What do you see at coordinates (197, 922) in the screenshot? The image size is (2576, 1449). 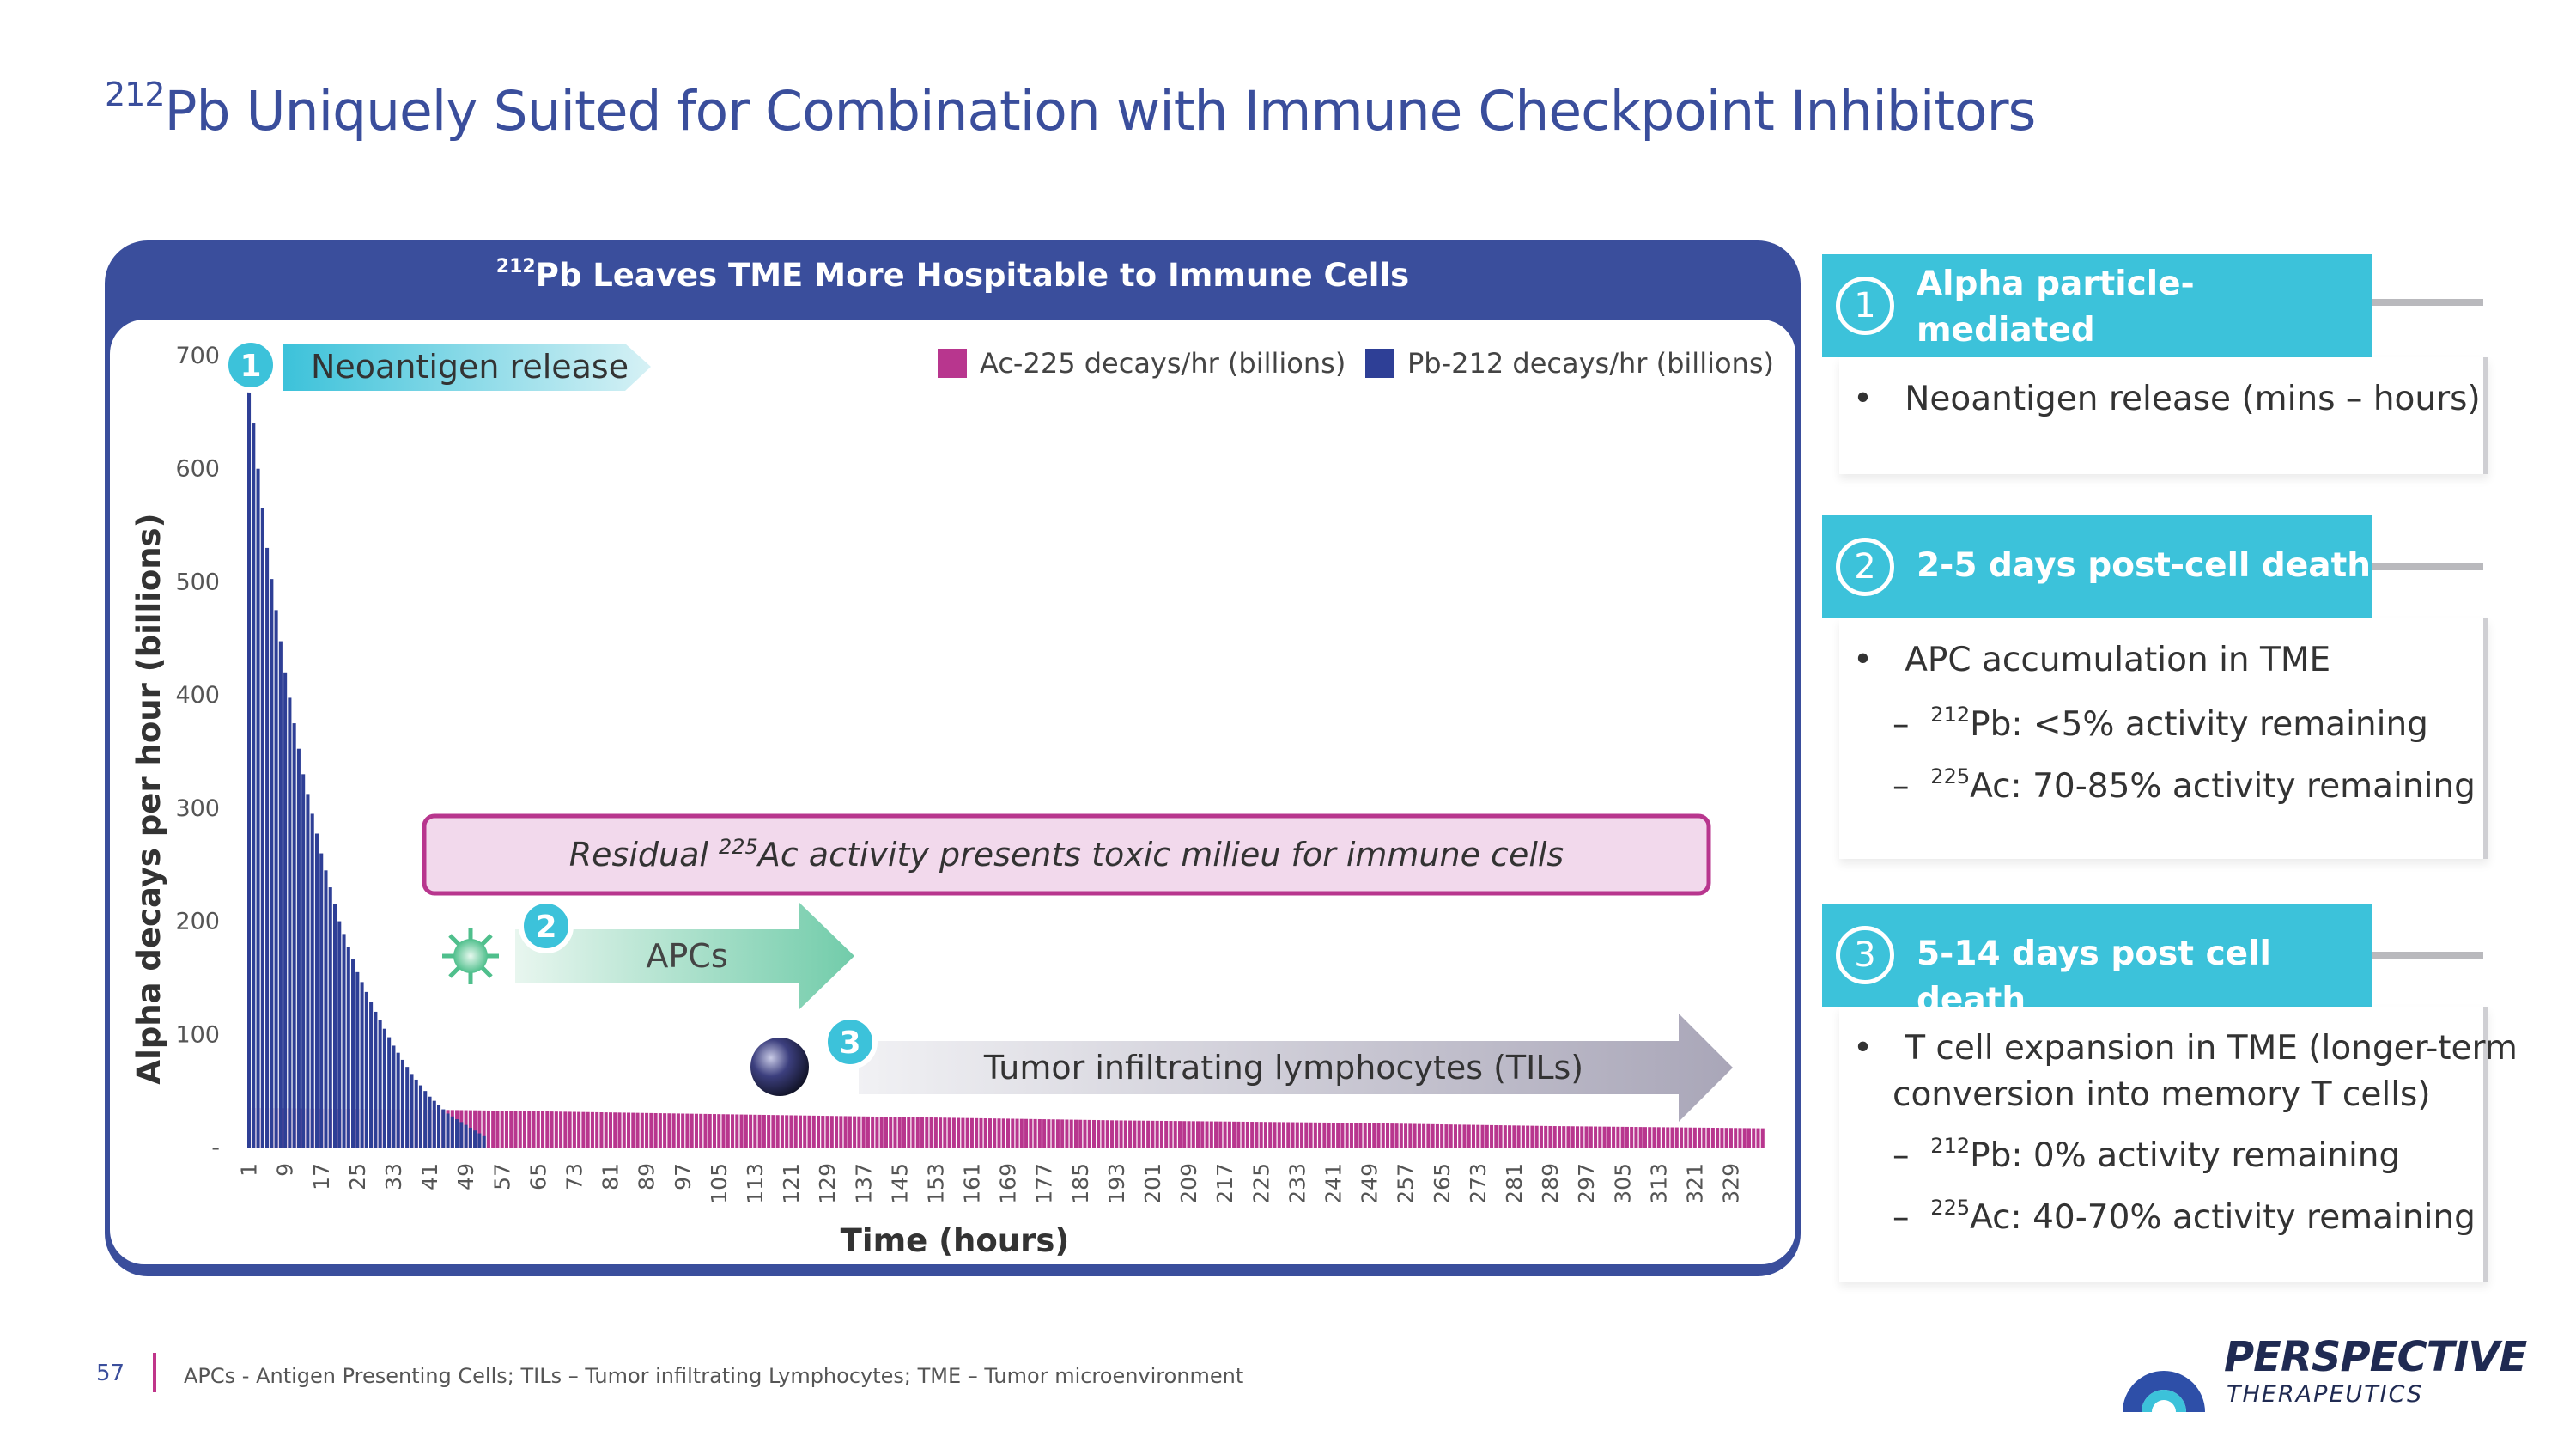 I see `y-tick-label: 200` at bounding box center [197, 922].